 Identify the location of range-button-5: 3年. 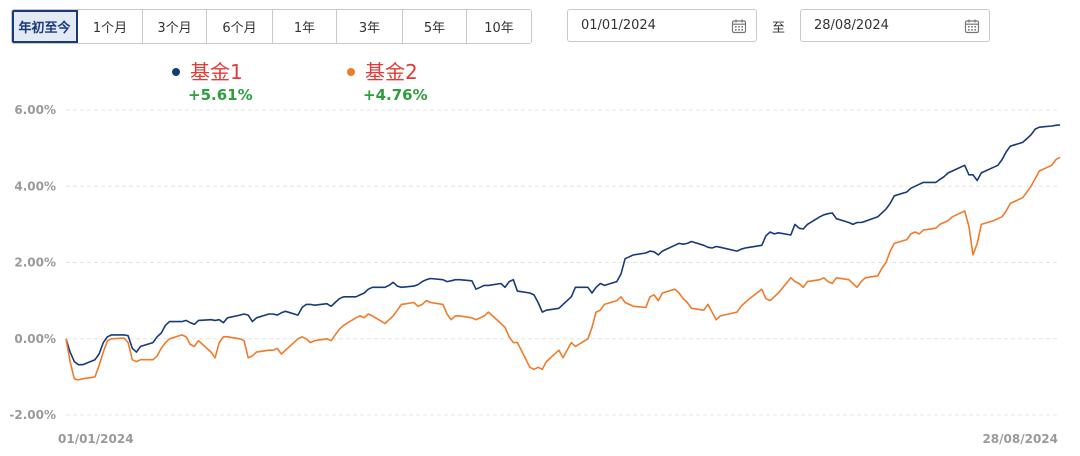
(370, 26).